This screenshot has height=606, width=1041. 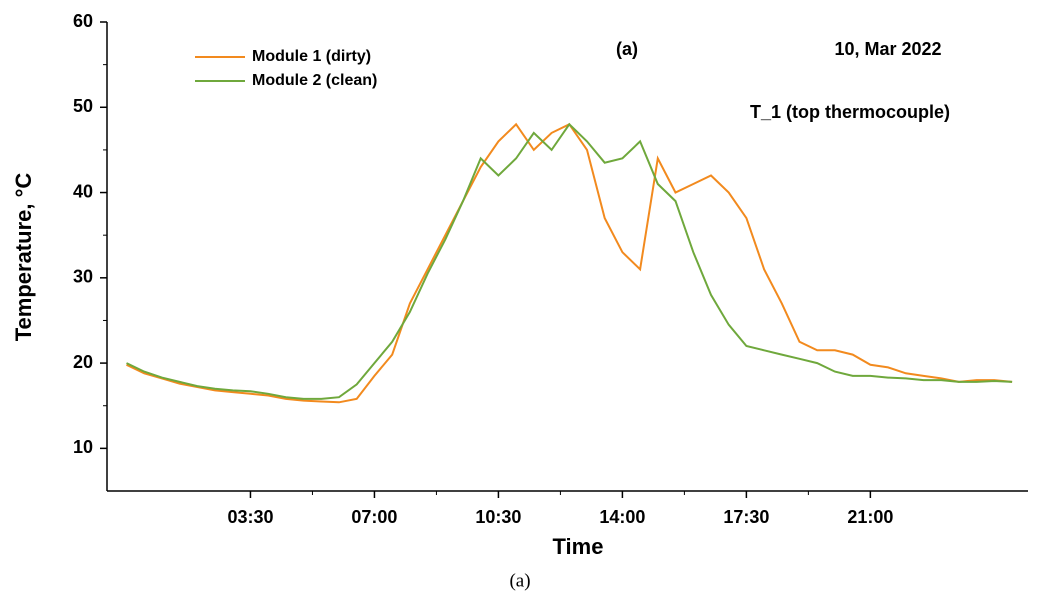 I want to click on legend-label: Module 2 (clean), so click(x=314, y=80).